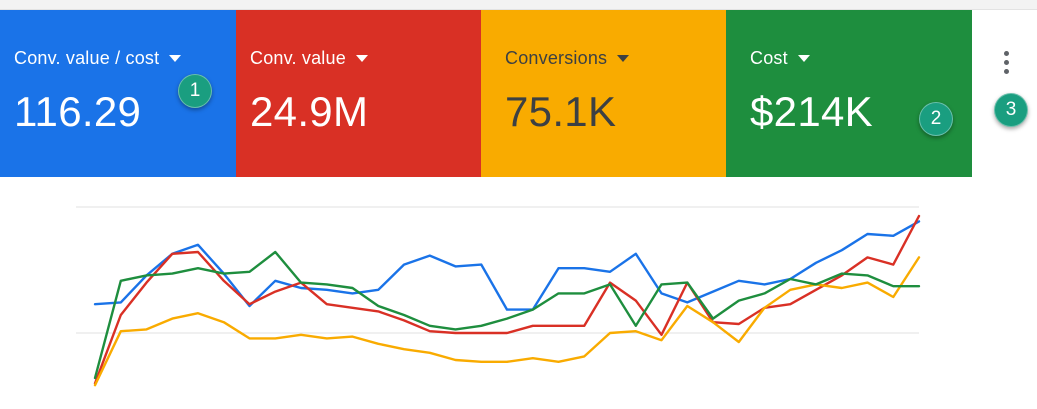 The width and height of the screenshot is (1037, 409). I want to click on metric-value: 75.1K, so click(561, 111).